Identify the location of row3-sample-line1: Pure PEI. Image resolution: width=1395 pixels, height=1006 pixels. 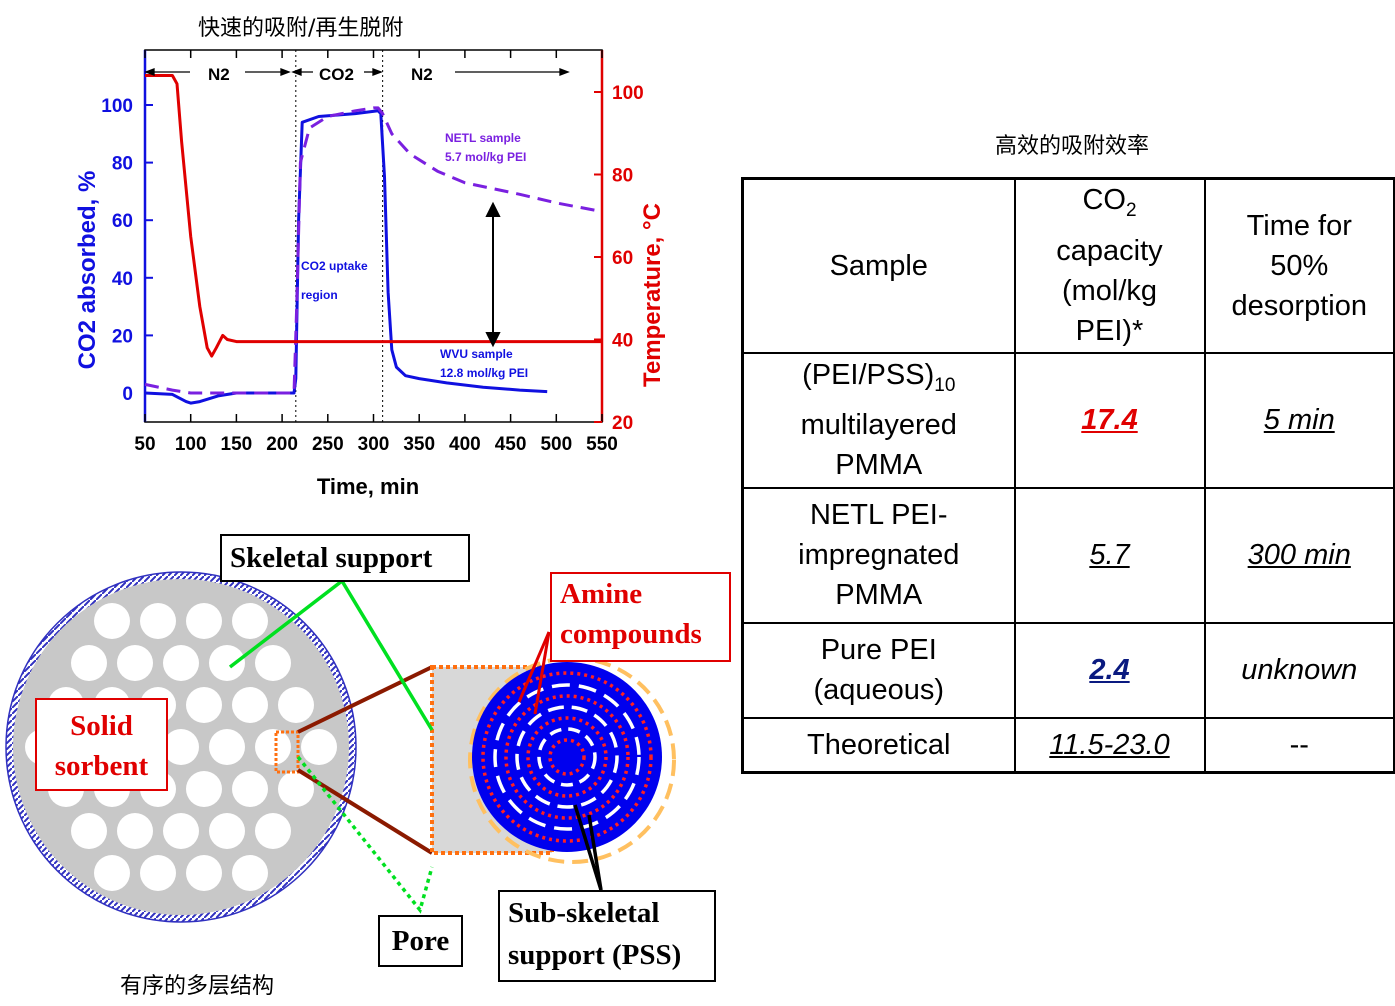
(878, 650).